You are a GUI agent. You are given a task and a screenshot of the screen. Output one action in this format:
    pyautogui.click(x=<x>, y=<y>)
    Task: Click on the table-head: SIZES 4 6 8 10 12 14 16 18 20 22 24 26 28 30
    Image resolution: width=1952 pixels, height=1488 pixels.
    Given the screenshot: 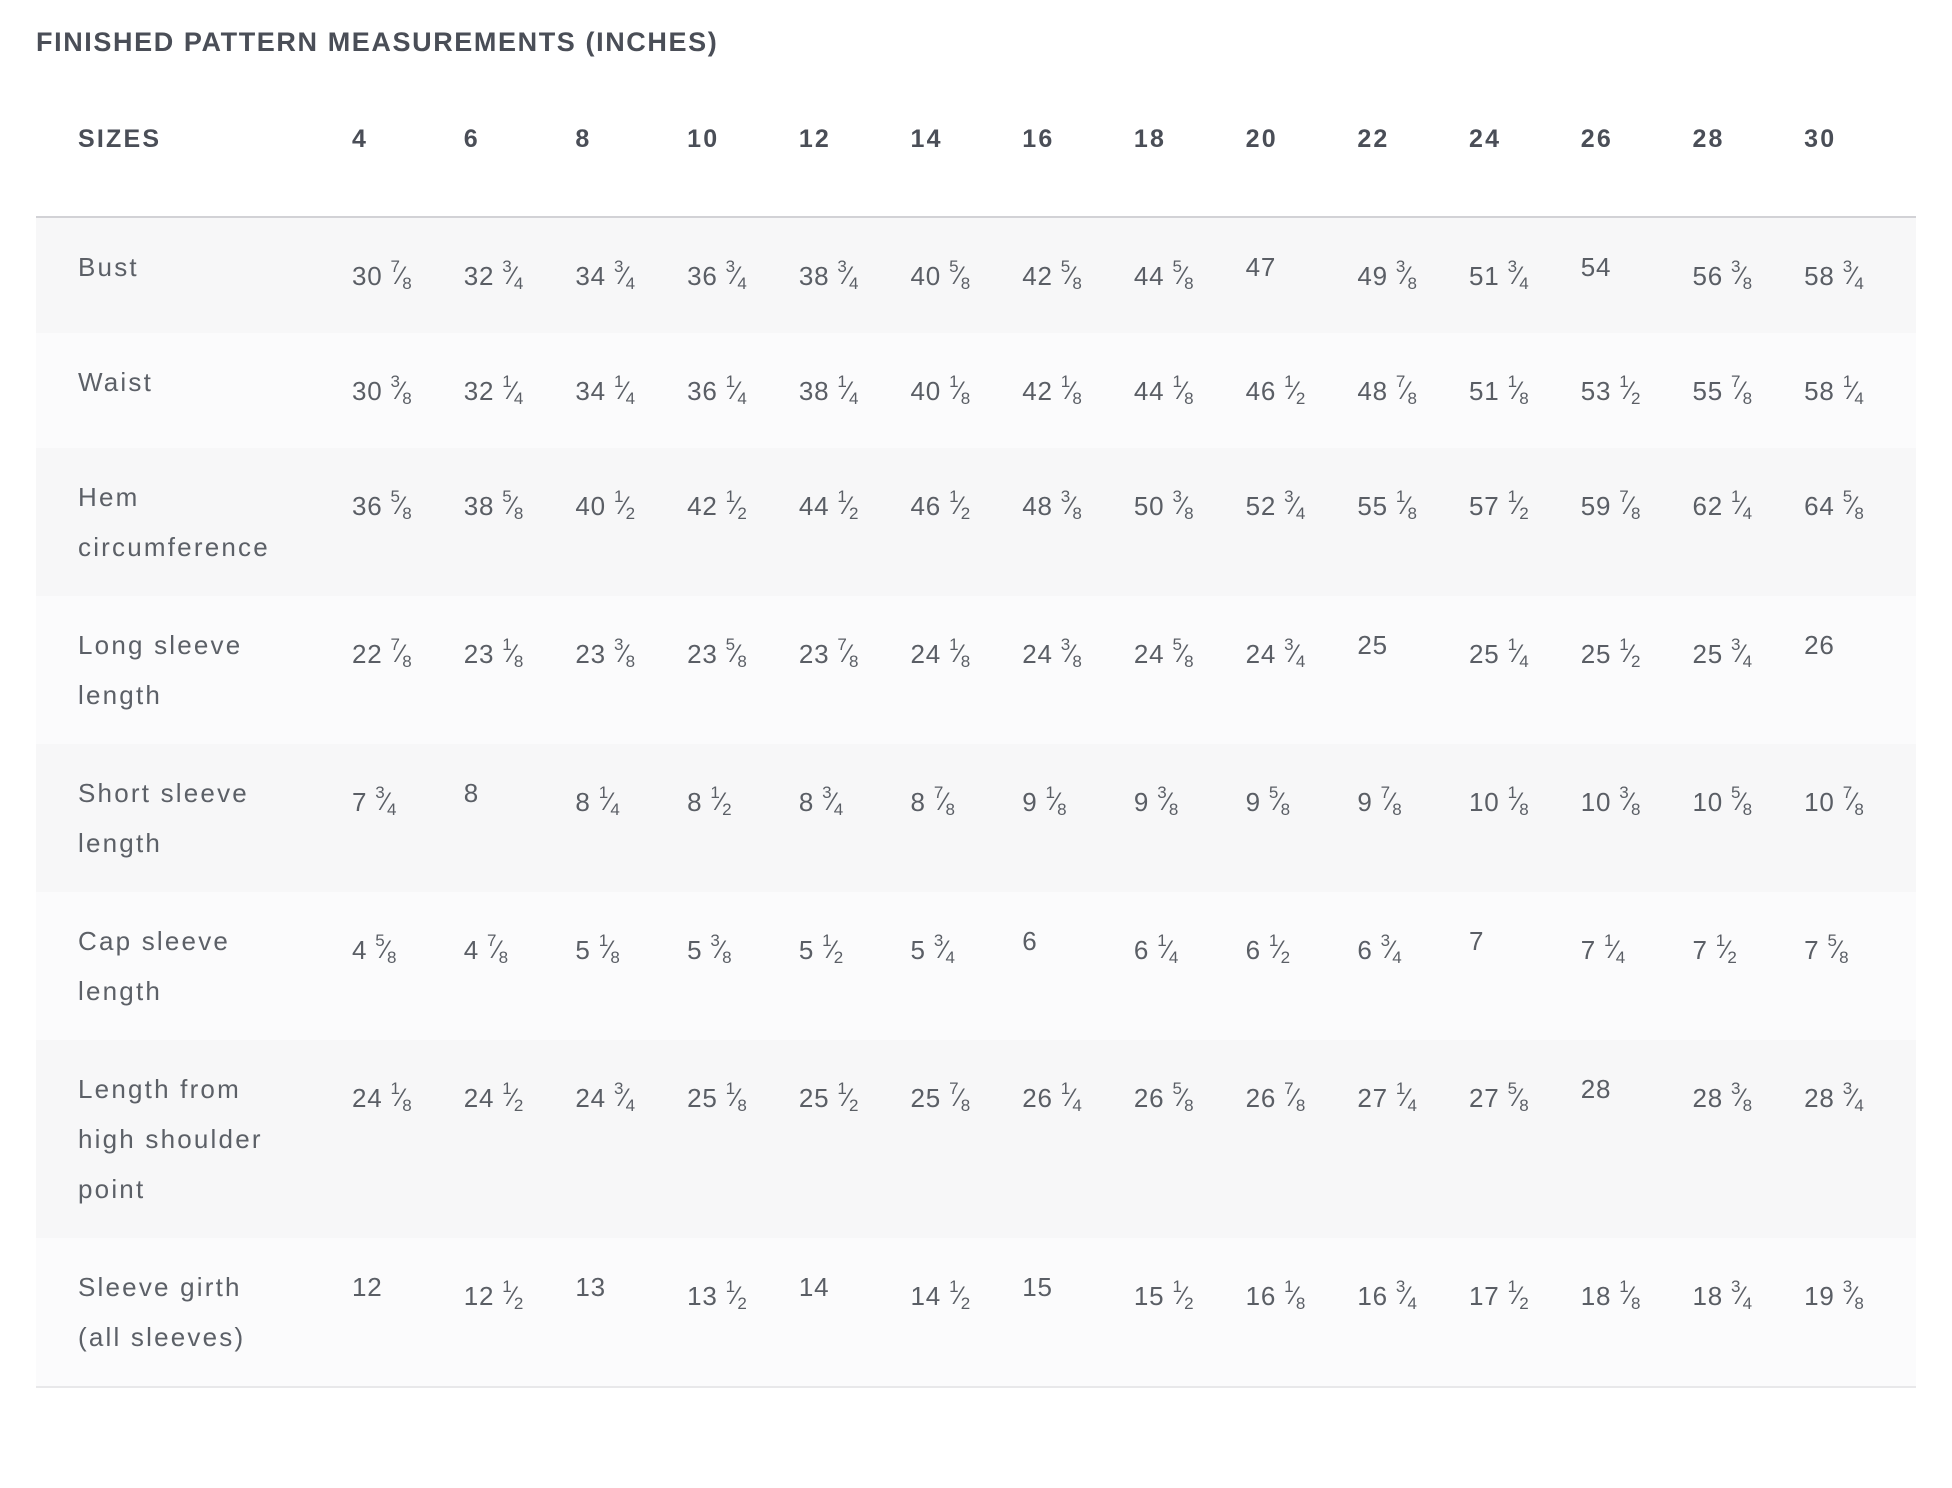 What is the action you would take?
    pyautogui.click(x=976, y=170)
    